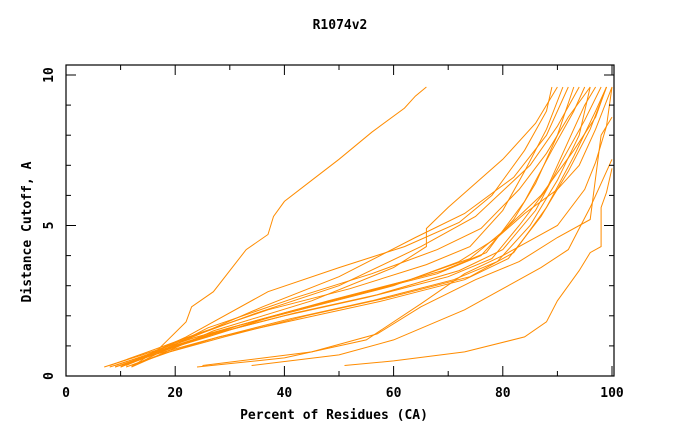 The height and width of the screenshot is (440, 680). I want to click on x-tick-label: 80, so click(503, 393).